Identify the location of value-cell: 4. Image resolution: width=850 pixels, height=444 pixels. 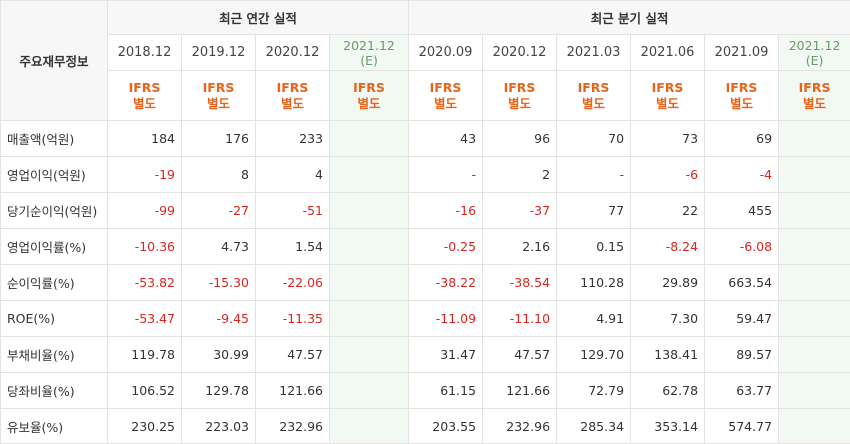
(293, 175).